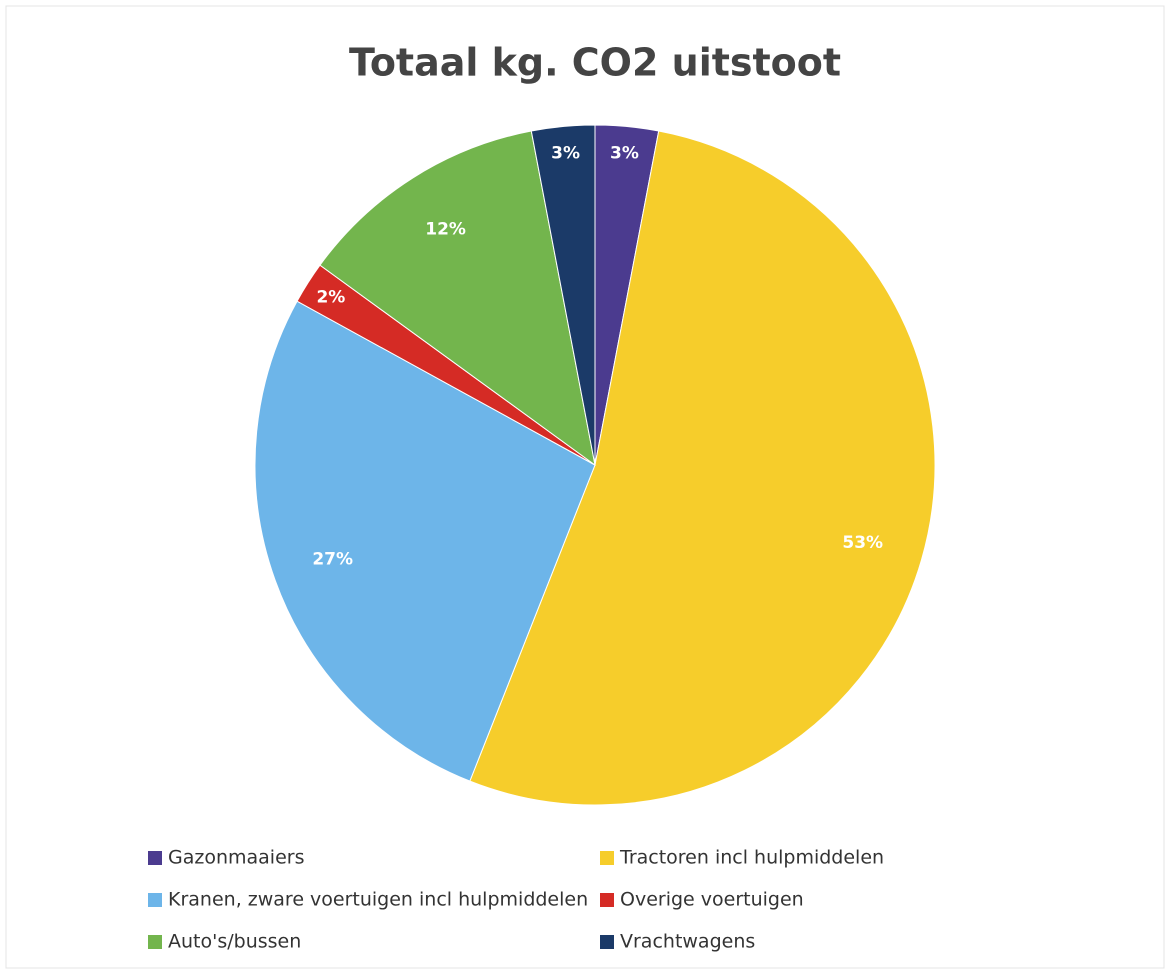  Describe the element at coordinates (330, 297) in the screenshot. I see `data-label: 2%` at that location.